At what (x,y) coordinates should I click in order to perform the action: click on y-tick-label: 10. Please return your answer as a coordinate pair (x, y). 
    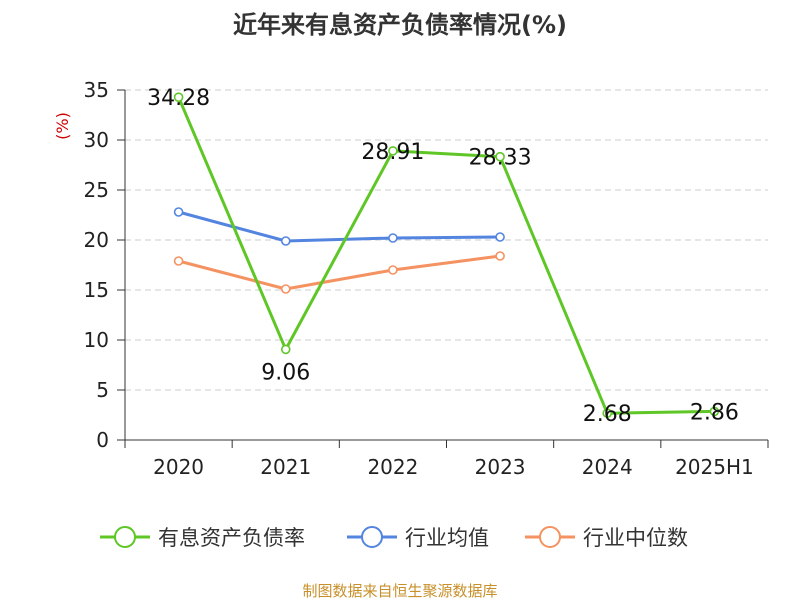
    Looking at the image, I should click on (96, 340).